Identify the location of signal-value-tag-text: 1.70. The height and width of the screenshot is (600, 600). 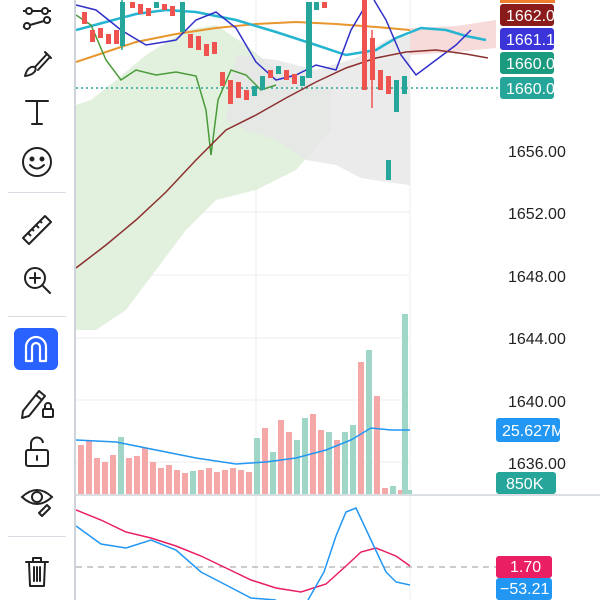
(525, 567).